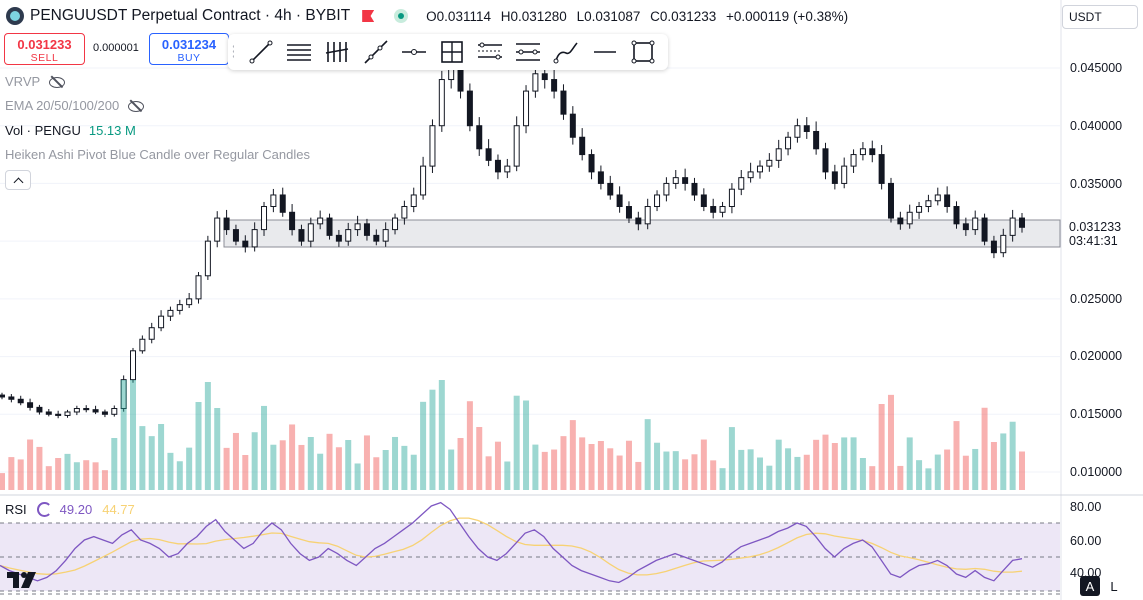  What do you see at coordinates (337, 52) in the screenshot?
I see `pitchfork-tool` at bounding box center [337, 52].